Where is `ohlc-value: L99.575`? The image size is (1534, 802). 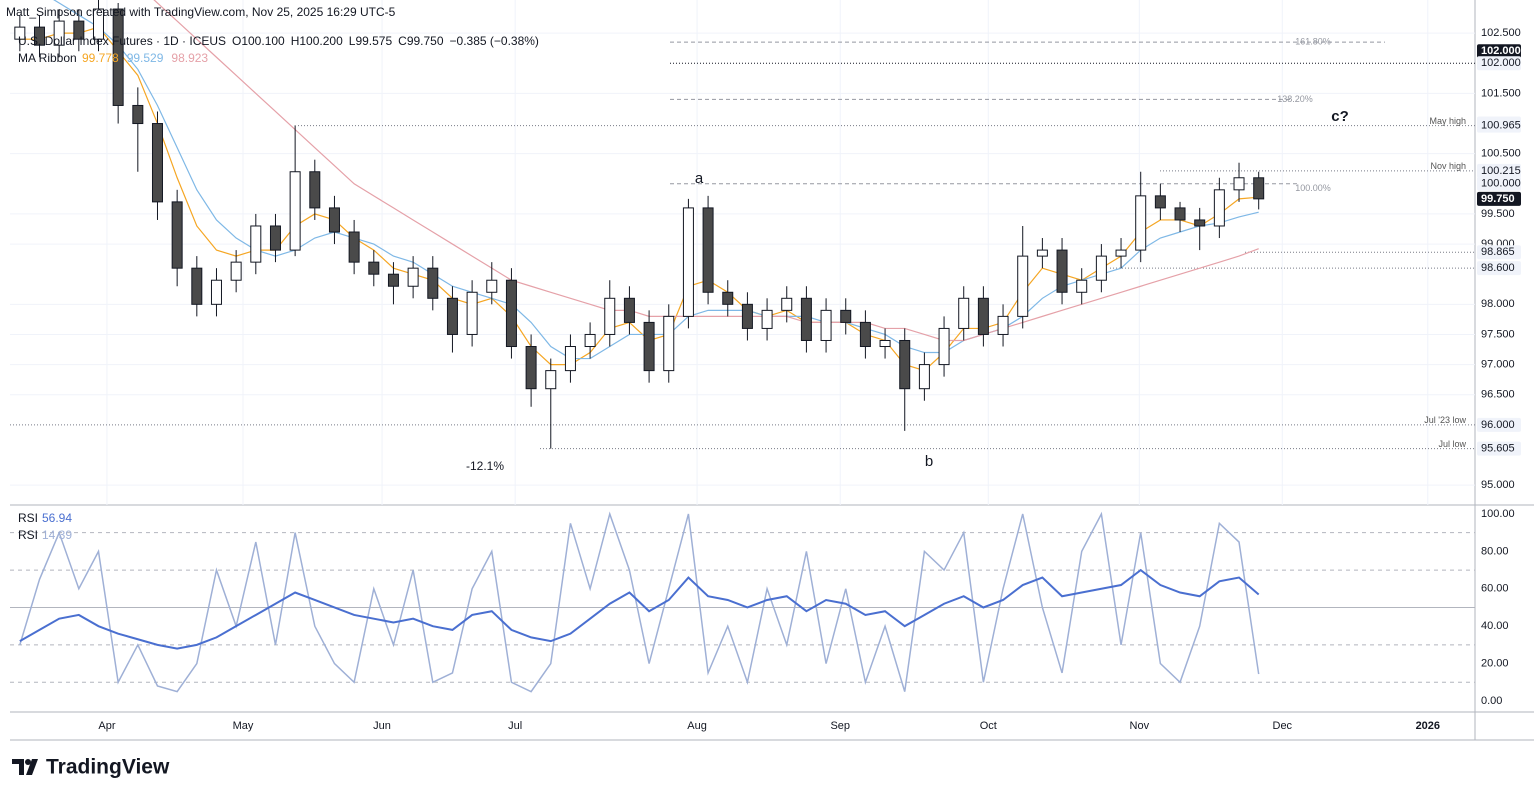
ohlc-value: L99.575 is located at coordinates (371, 41).